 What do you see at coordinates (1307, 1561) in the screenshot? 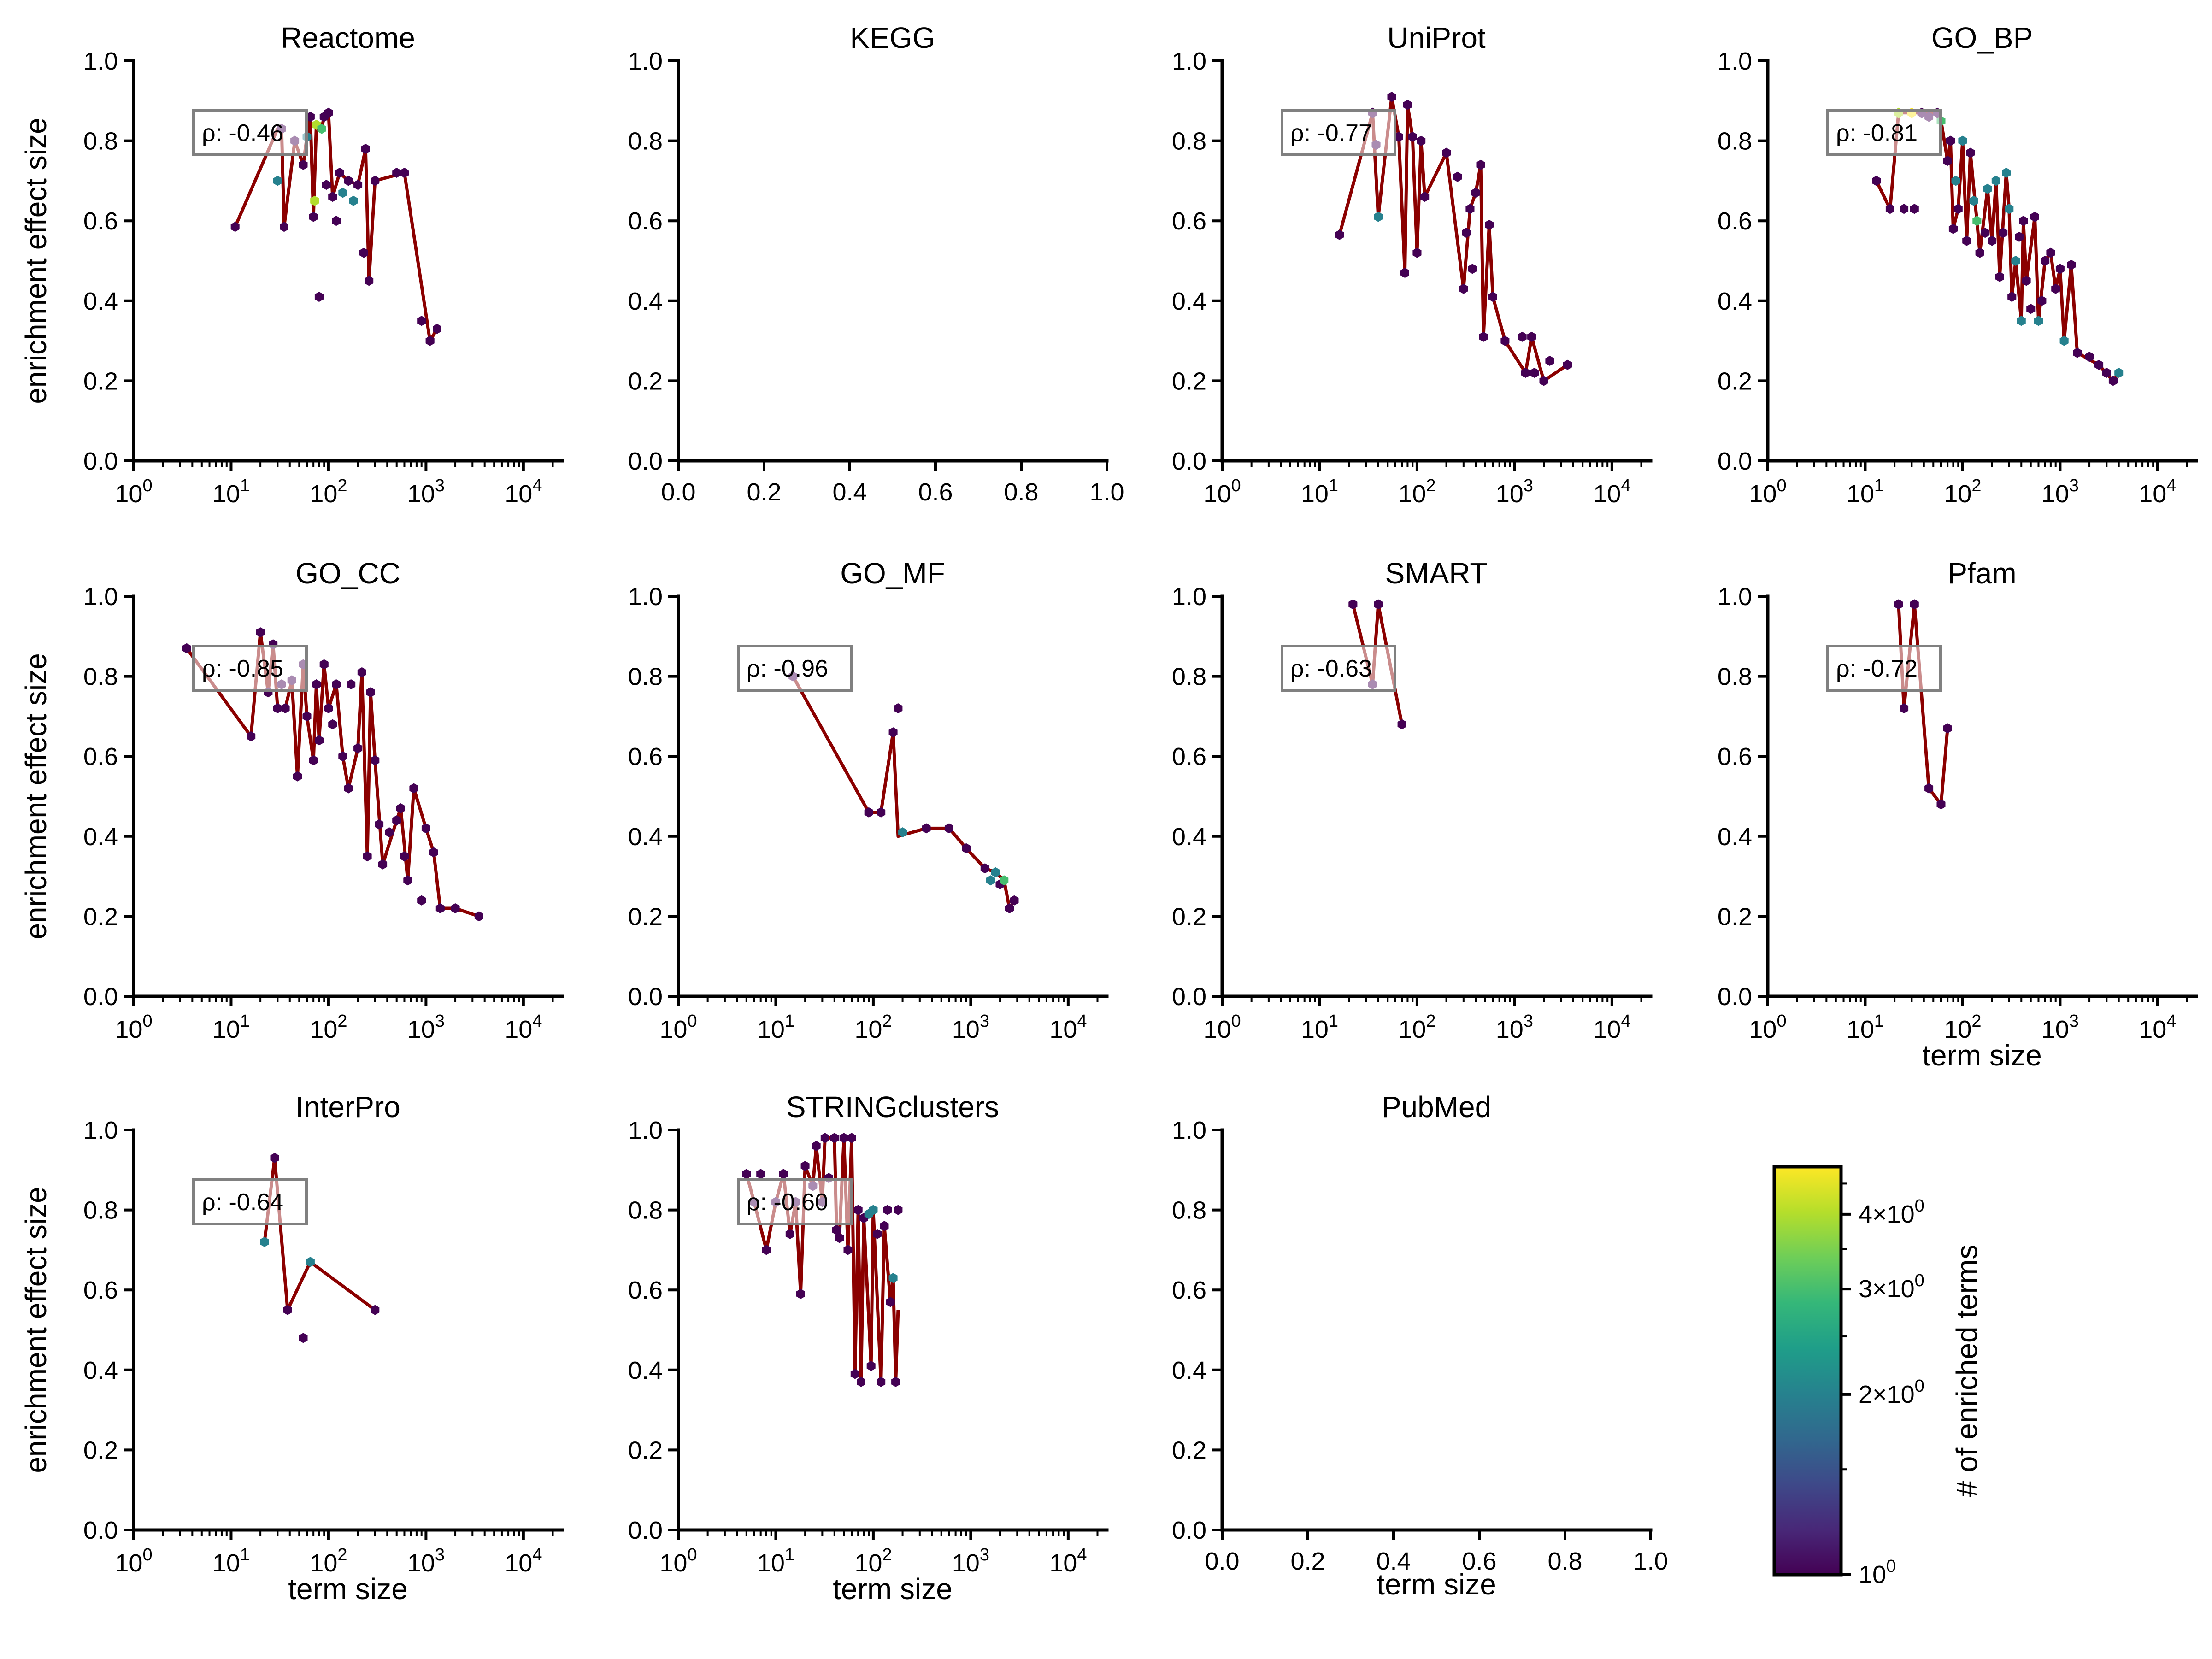
I see `x-tick-label: 0.2` at bounding box center [1307, 1561].